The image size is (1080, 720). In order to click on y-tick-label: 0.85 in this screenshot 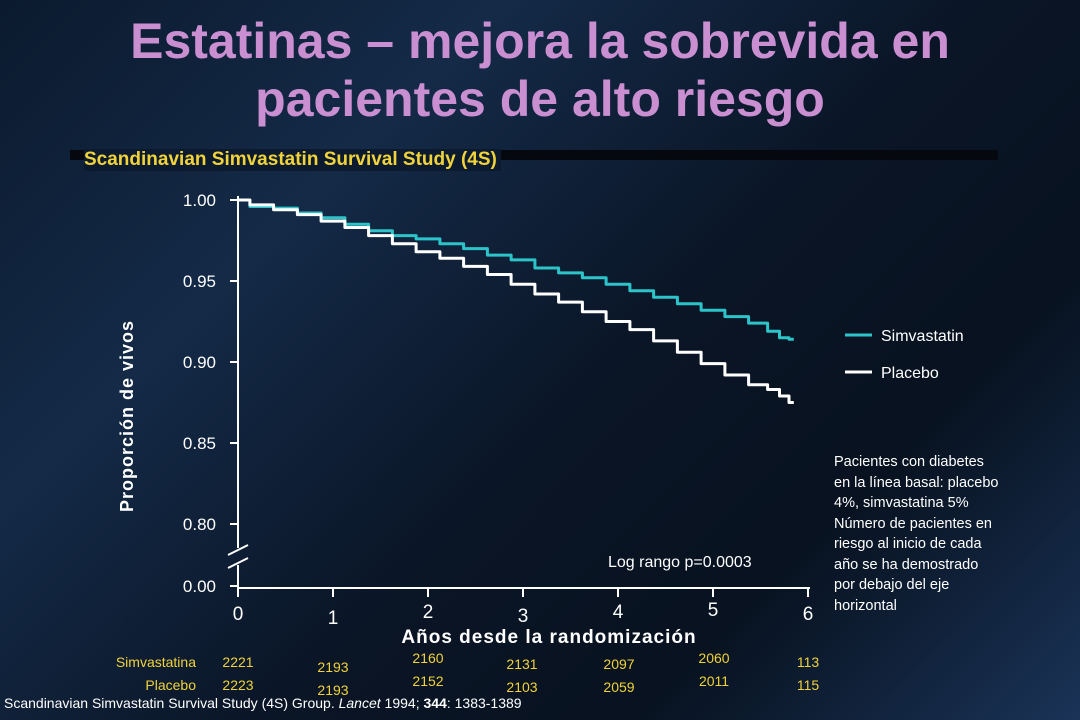, I will do `click(199, 443)`.